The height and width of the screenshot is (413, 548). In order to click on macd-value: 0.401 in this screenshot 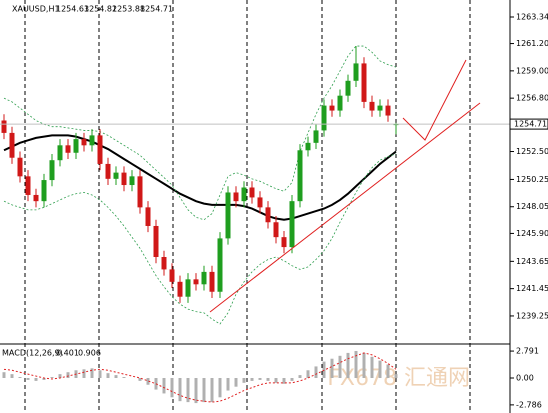, I will do `click(67, 353)`.